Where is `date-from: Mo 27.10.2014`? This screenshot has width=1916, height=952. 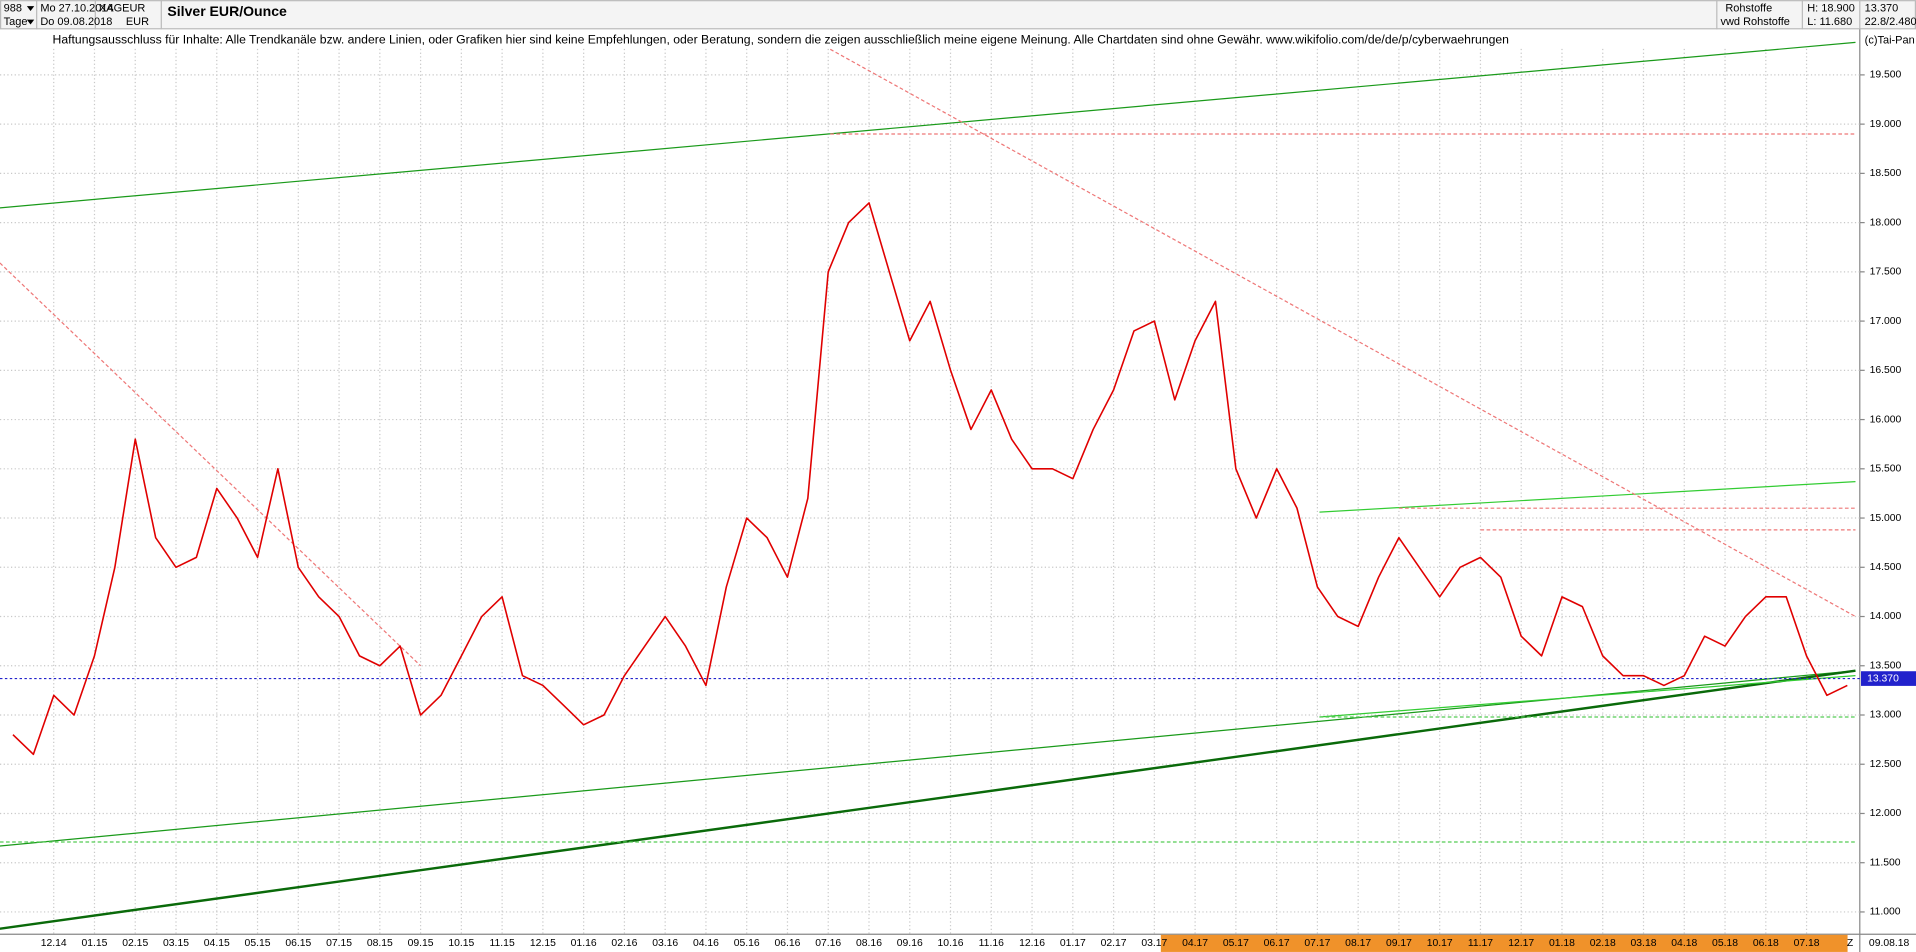
date-from: Mo 27.10.2014 is located at coordinates (76, 9).